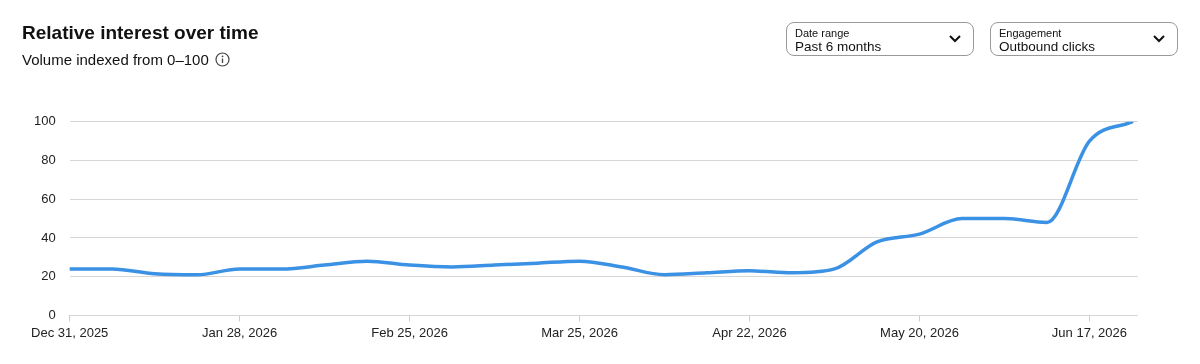 This screenshot has height=364, width=1200. Describe the element at coordinates (880, 39) in the screenshot. I see `dropdown-field: Date range Past 6 months` at that location.